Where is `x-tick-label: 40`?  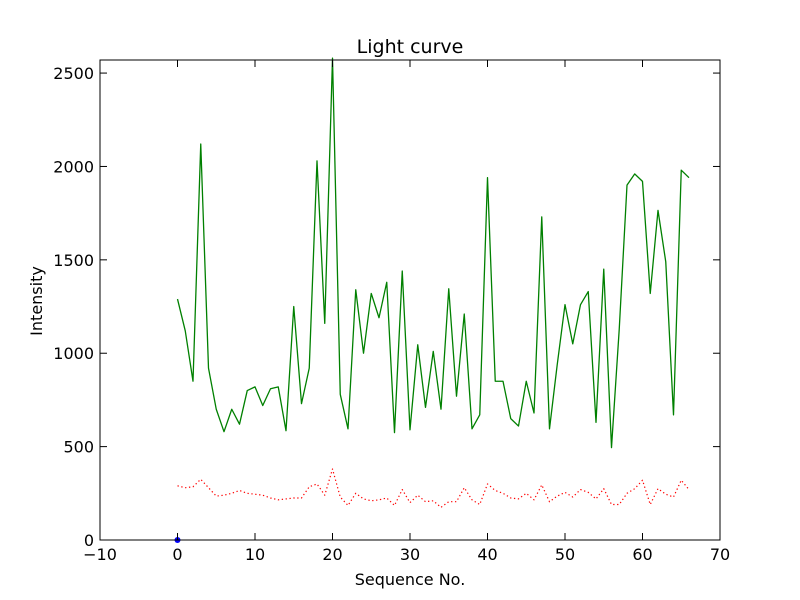
x-tick-label: 40 is located at coordinates (487, 554).